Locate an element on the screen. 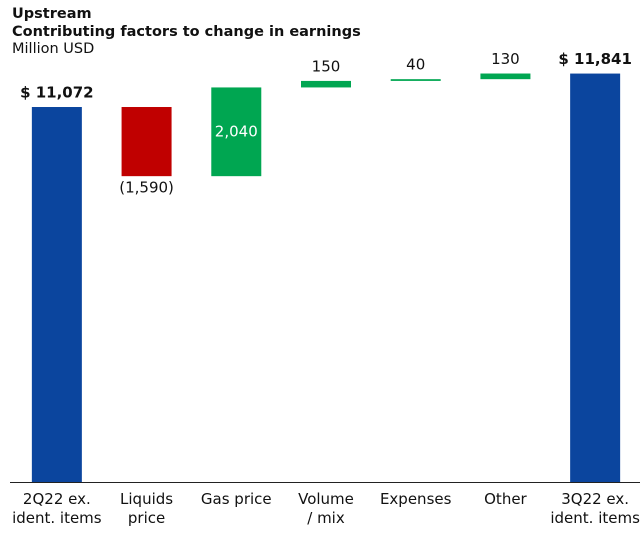 The width and height of the screenshot is (640, 546). value-label: 40 is located at coordinates (415, 65).